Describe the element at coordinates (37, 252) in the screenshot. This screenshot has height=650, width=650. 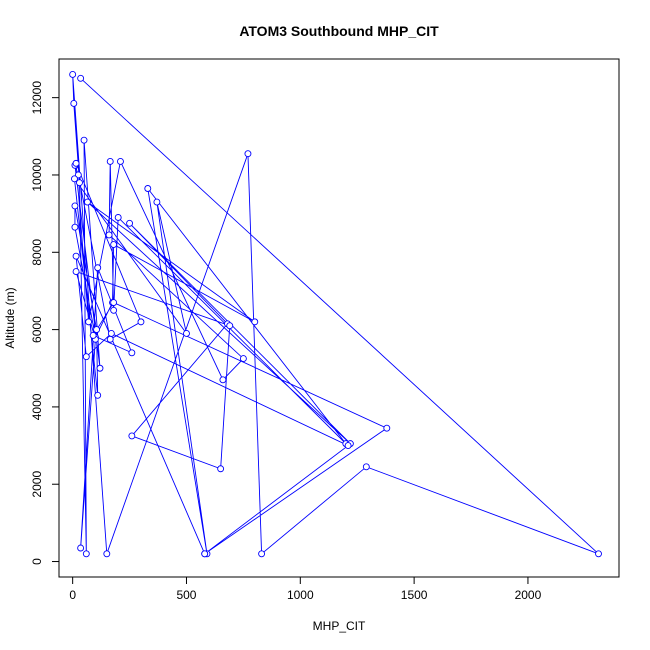
I see `y-tick-label-8000: 8000` at that location.